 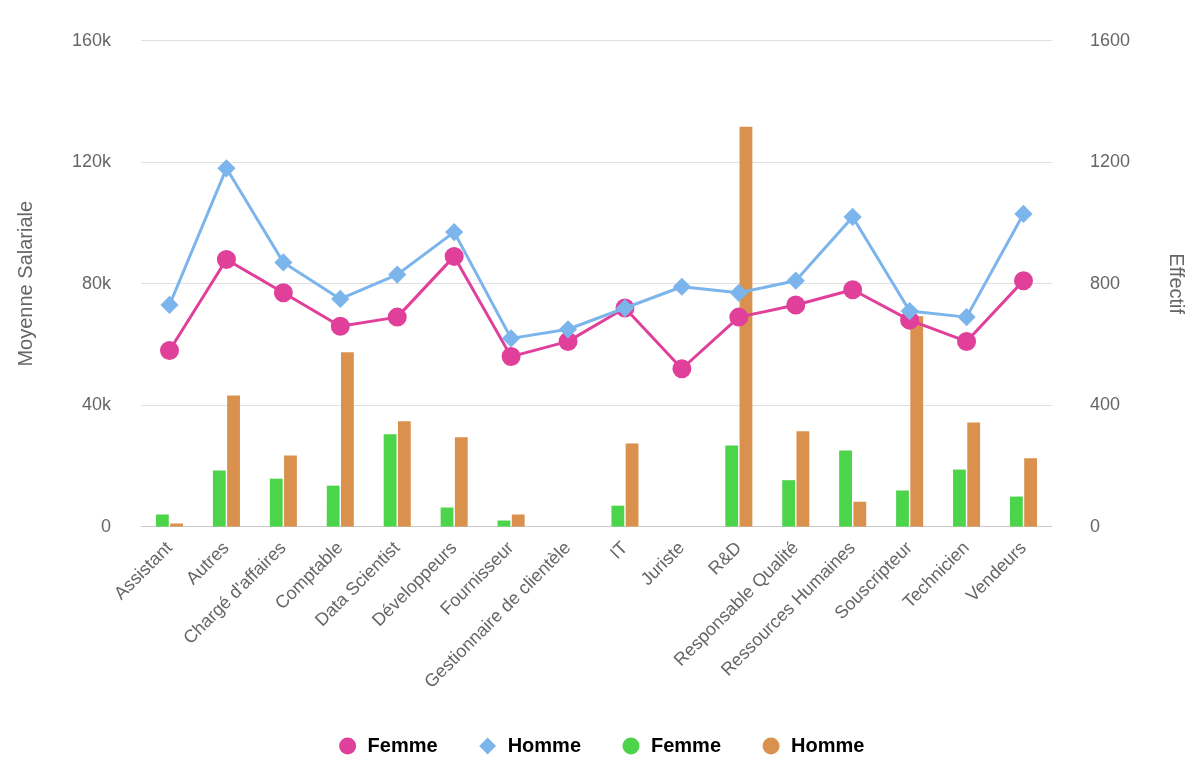 What do you see at coordinates (1104, 404) in the screenshot?
I see `y2-tick-label: 400` at bounding box center [1104, 404].